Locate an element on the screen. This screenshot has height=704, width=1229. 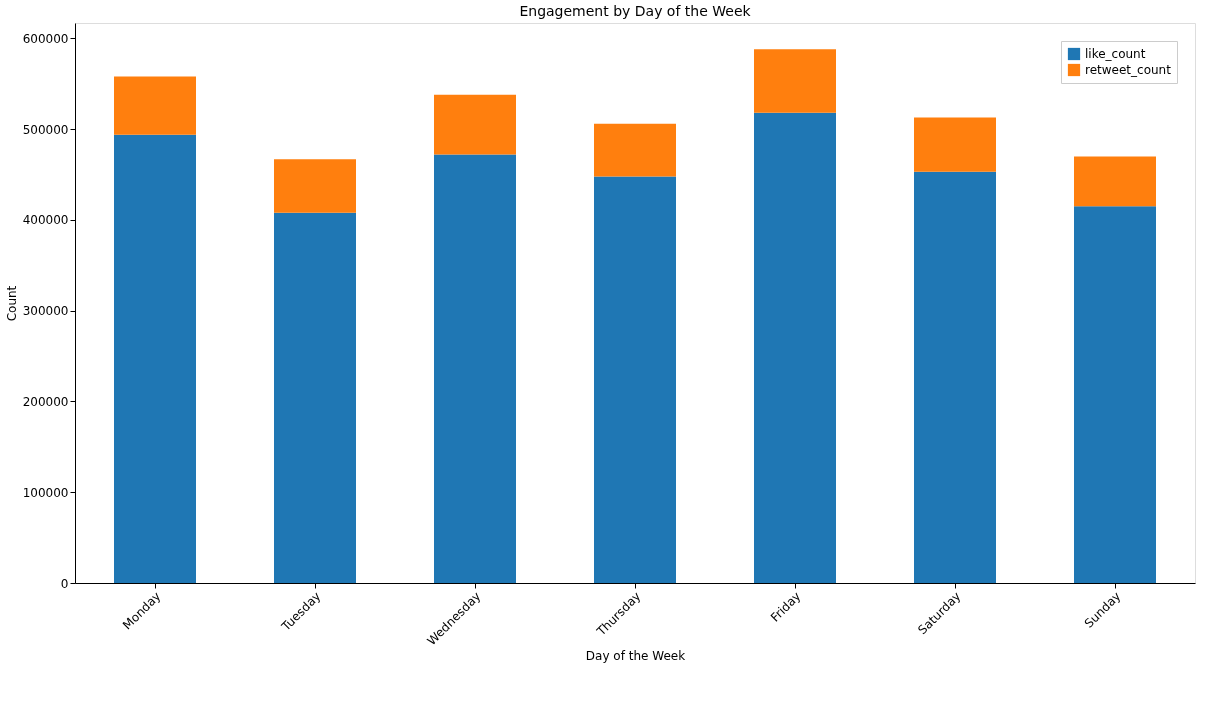
chart-title: Engagement by Day of the Week is located at coordinates (635, 11).